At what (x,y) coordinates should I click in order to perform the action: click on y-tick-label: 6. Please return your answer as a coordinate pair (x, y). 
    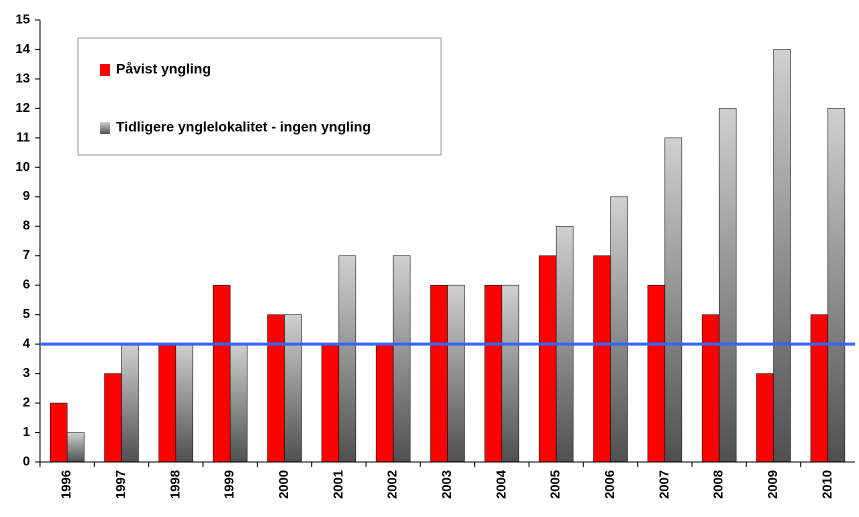
    Looking at the image, I should click on (26, 284).